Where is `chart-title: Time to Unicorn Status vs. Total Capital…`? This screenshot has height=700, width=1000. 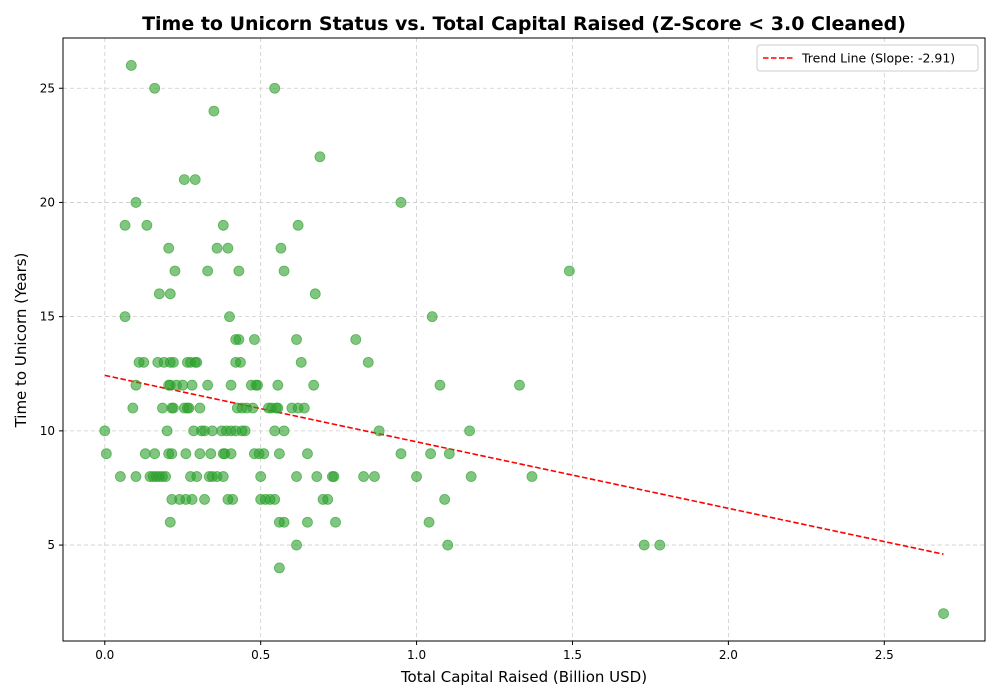 chart-title: Time to Unicorn Status vs. Total Capital… is located at coordinates (524, 24).